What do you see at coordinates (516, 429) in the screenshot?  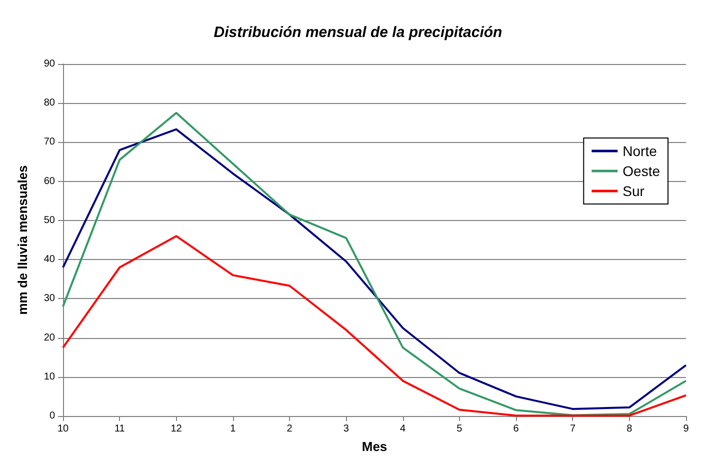 I see `x-tick-label: 6` at bounding box center [516, 429].